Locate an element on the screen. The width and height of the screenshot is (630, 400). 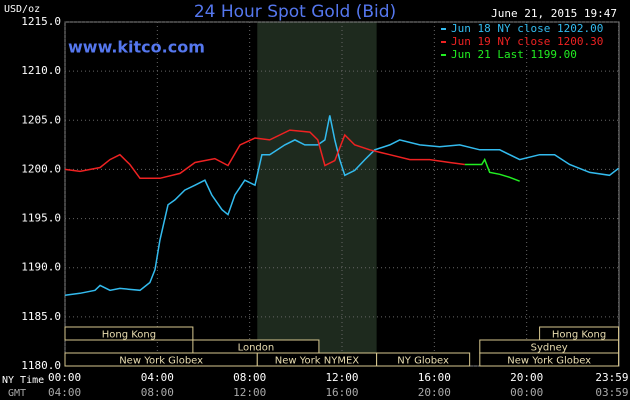
x-tick-label: 20:00 is located at coordinates (526, 377).